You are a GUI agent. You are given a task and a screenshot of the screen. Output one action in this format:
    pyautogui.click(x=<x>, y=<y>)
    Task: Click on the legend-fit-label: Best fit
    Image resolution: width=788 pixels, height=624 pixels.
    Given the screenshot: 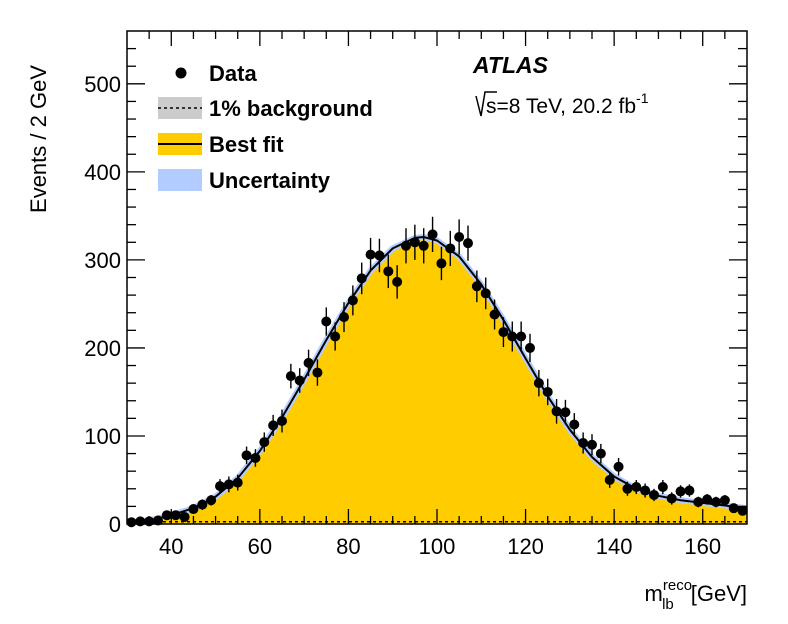 What is the action you would take?
    pyautogui.click(x=246, y=144)
    